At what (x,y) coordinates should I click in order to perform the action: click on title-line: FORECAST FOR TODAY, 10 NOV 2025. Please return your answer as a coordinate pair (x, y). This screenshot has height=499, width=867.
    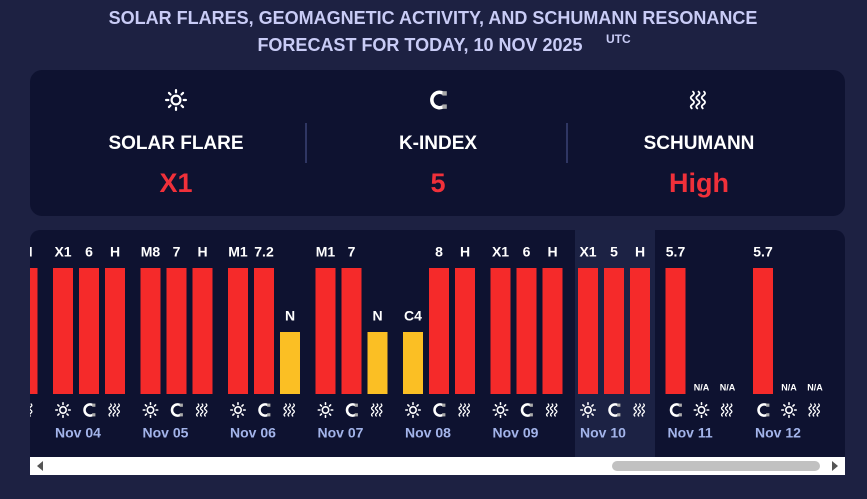
    Looking at the image, I should click on (419, 45).